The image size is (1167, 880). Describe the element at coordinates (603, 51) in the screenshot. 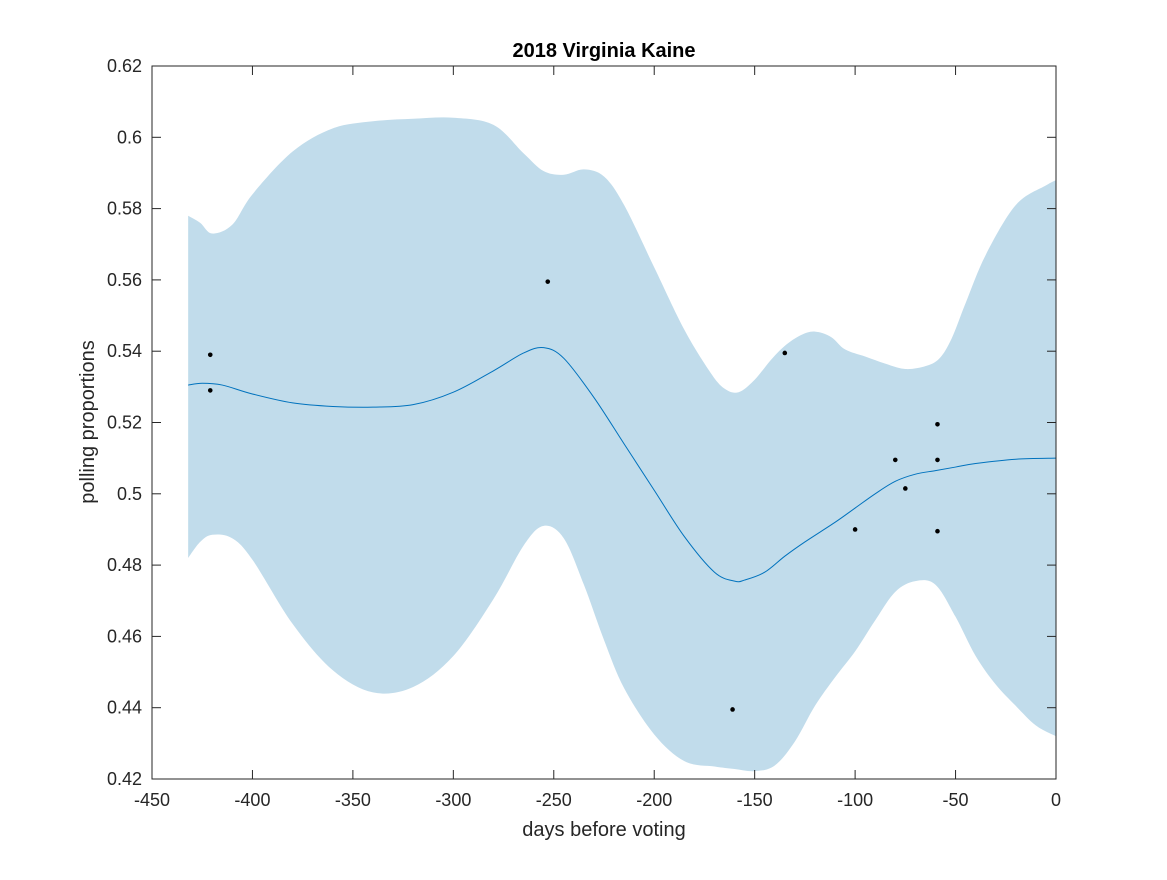

I see `chart-title: 2018 Virginia Kaine` at that location.